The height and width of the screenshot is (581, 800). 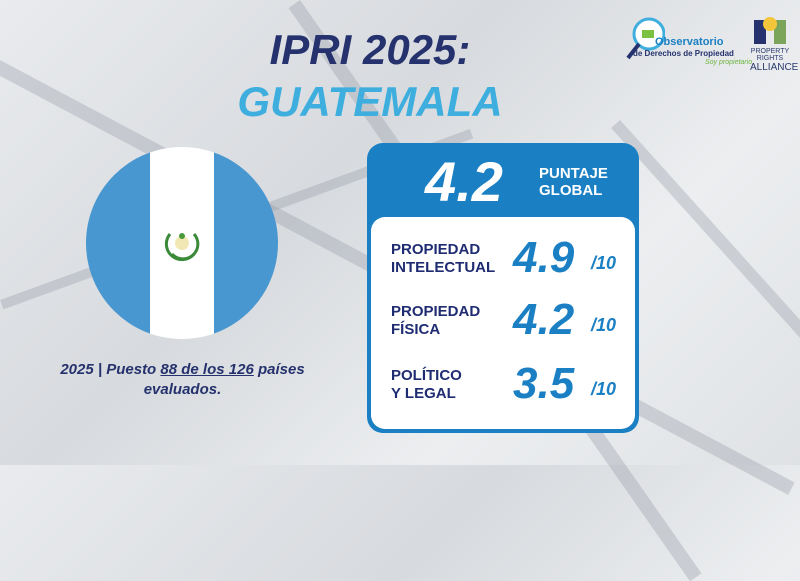 I want to click on label-line: FÍSICA, so click(x=416, y=329).